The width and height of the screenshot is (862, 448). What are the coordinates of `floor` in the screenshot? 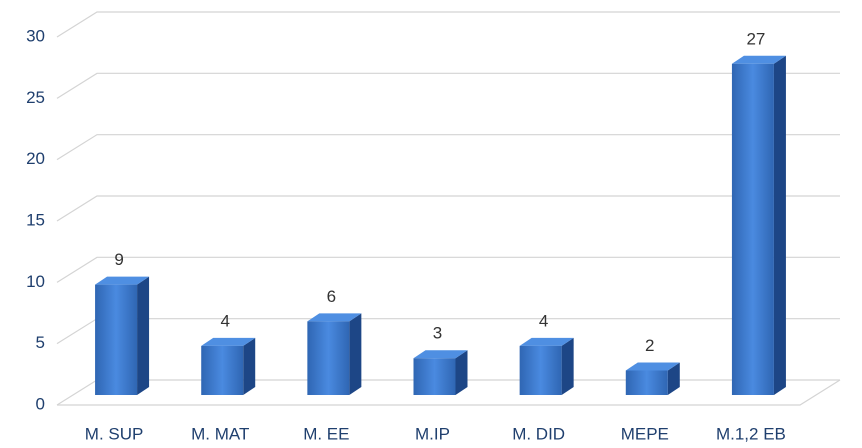 It's located at (449, 392).